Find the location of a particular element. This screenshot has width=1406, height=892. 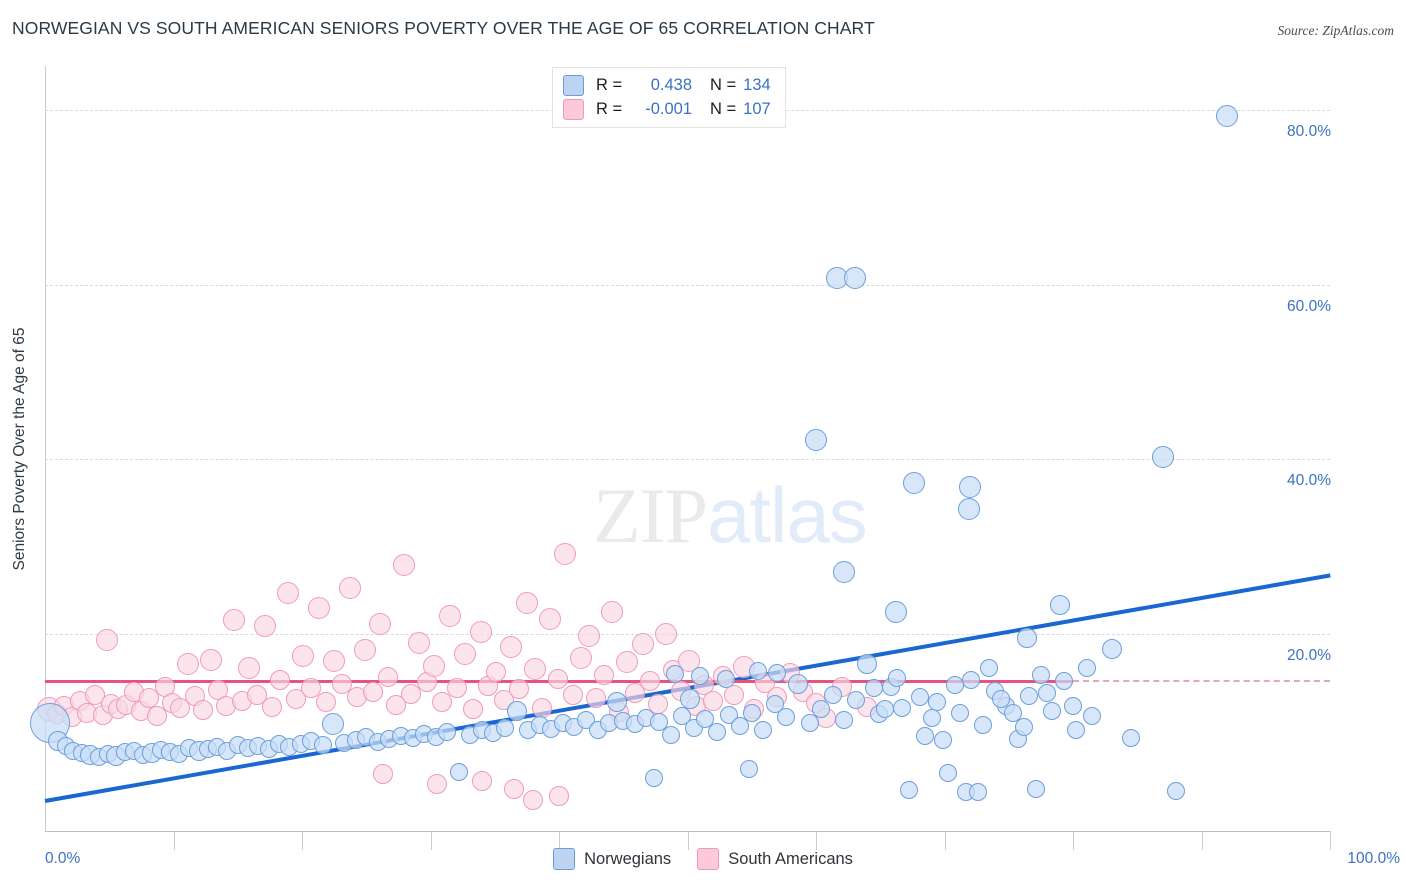

stats-n-label-pink: N = is located at coordinates (723, 109).